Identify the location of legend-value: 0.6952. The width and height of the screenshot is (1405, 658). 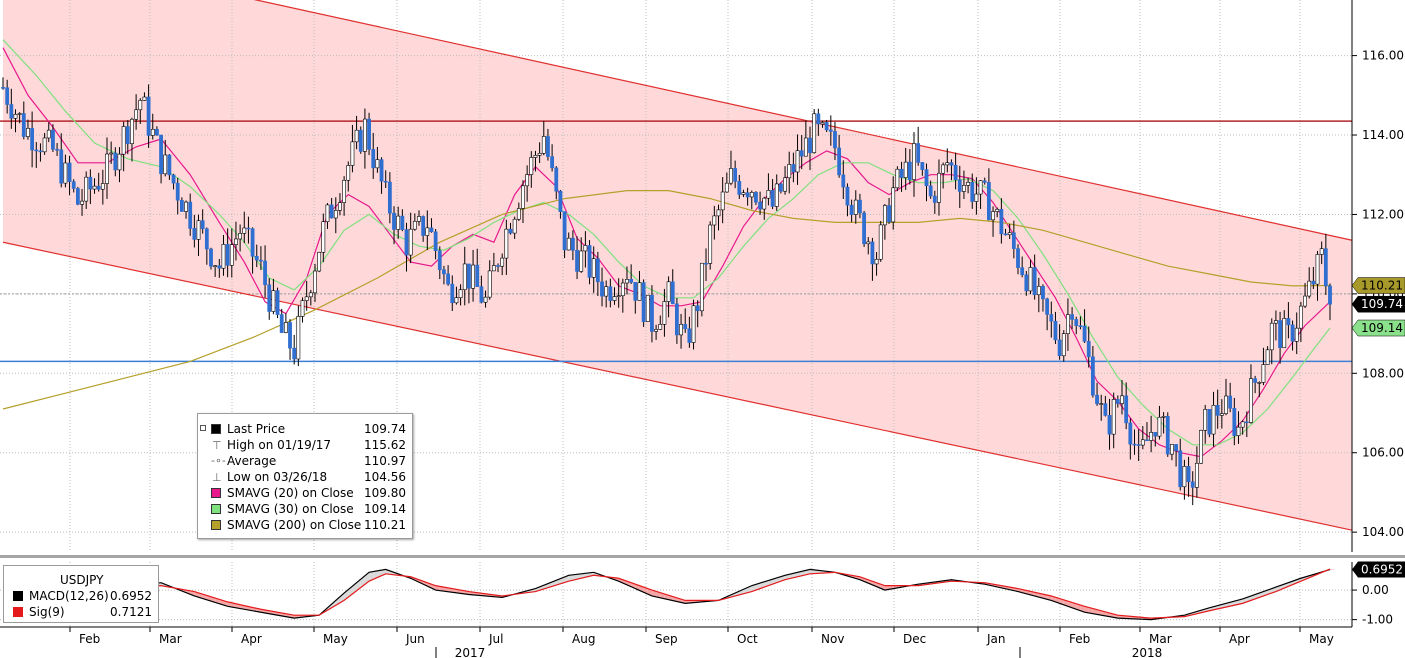
(131, 596).